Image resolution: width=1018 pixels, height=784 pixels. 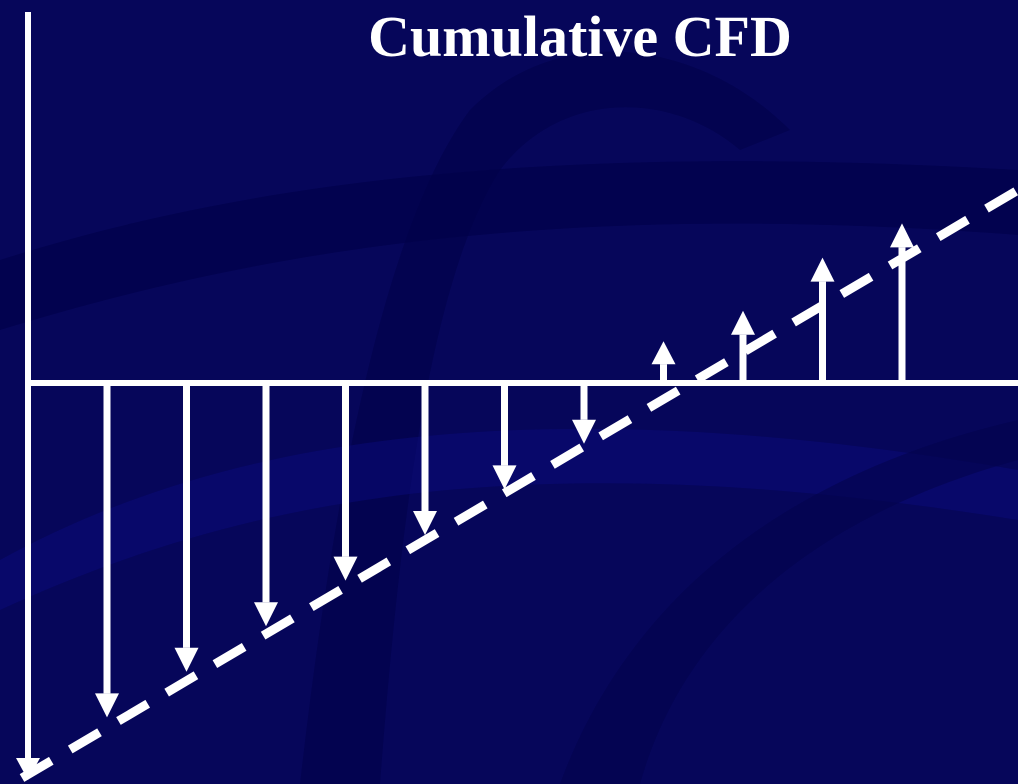 I want to click on slide-title: Cumulative CFD, so click(x=580, y=36).